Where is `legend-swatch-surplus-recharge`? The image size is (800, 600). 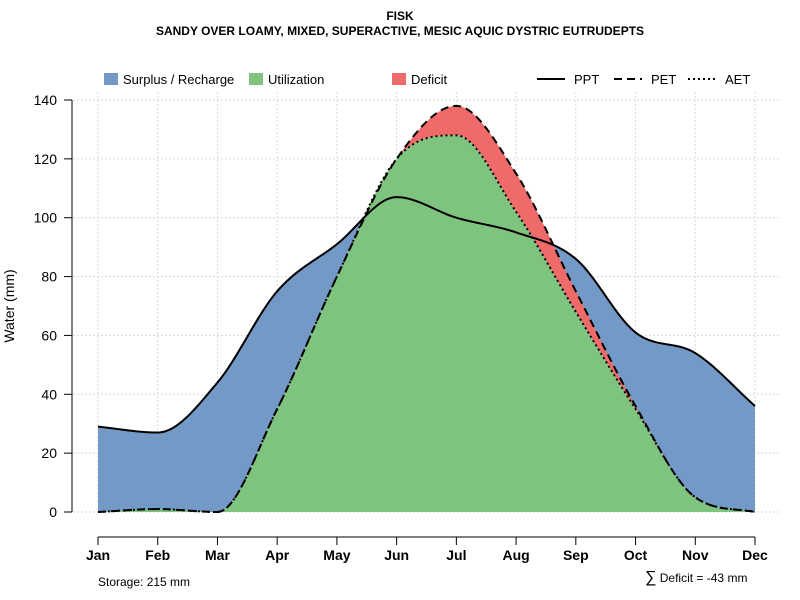 legend-swatch-surplus-recharge is located at coordinates (111, 79).